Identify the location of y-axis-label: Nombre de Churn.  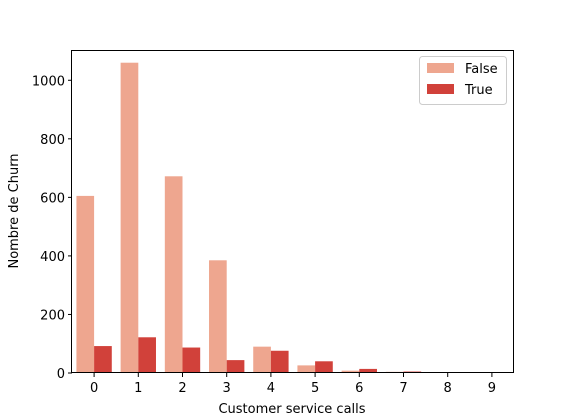
(14, 210).